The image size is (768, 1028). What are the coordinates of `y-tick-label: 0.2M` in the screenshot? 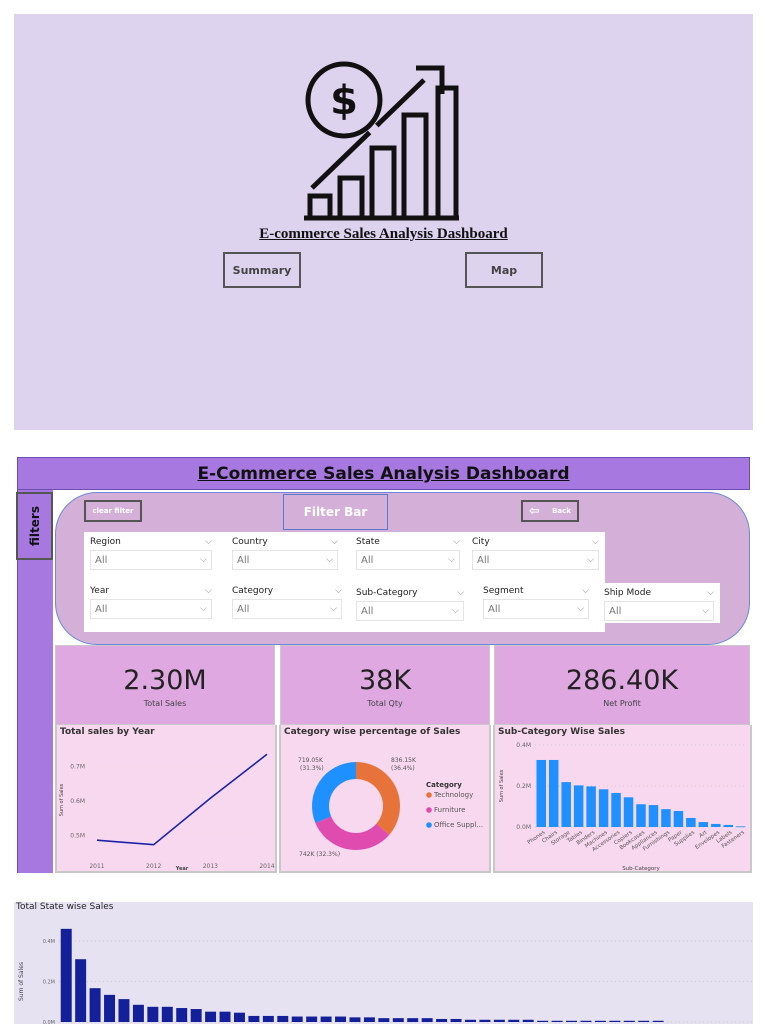 It's located at (49, 983).